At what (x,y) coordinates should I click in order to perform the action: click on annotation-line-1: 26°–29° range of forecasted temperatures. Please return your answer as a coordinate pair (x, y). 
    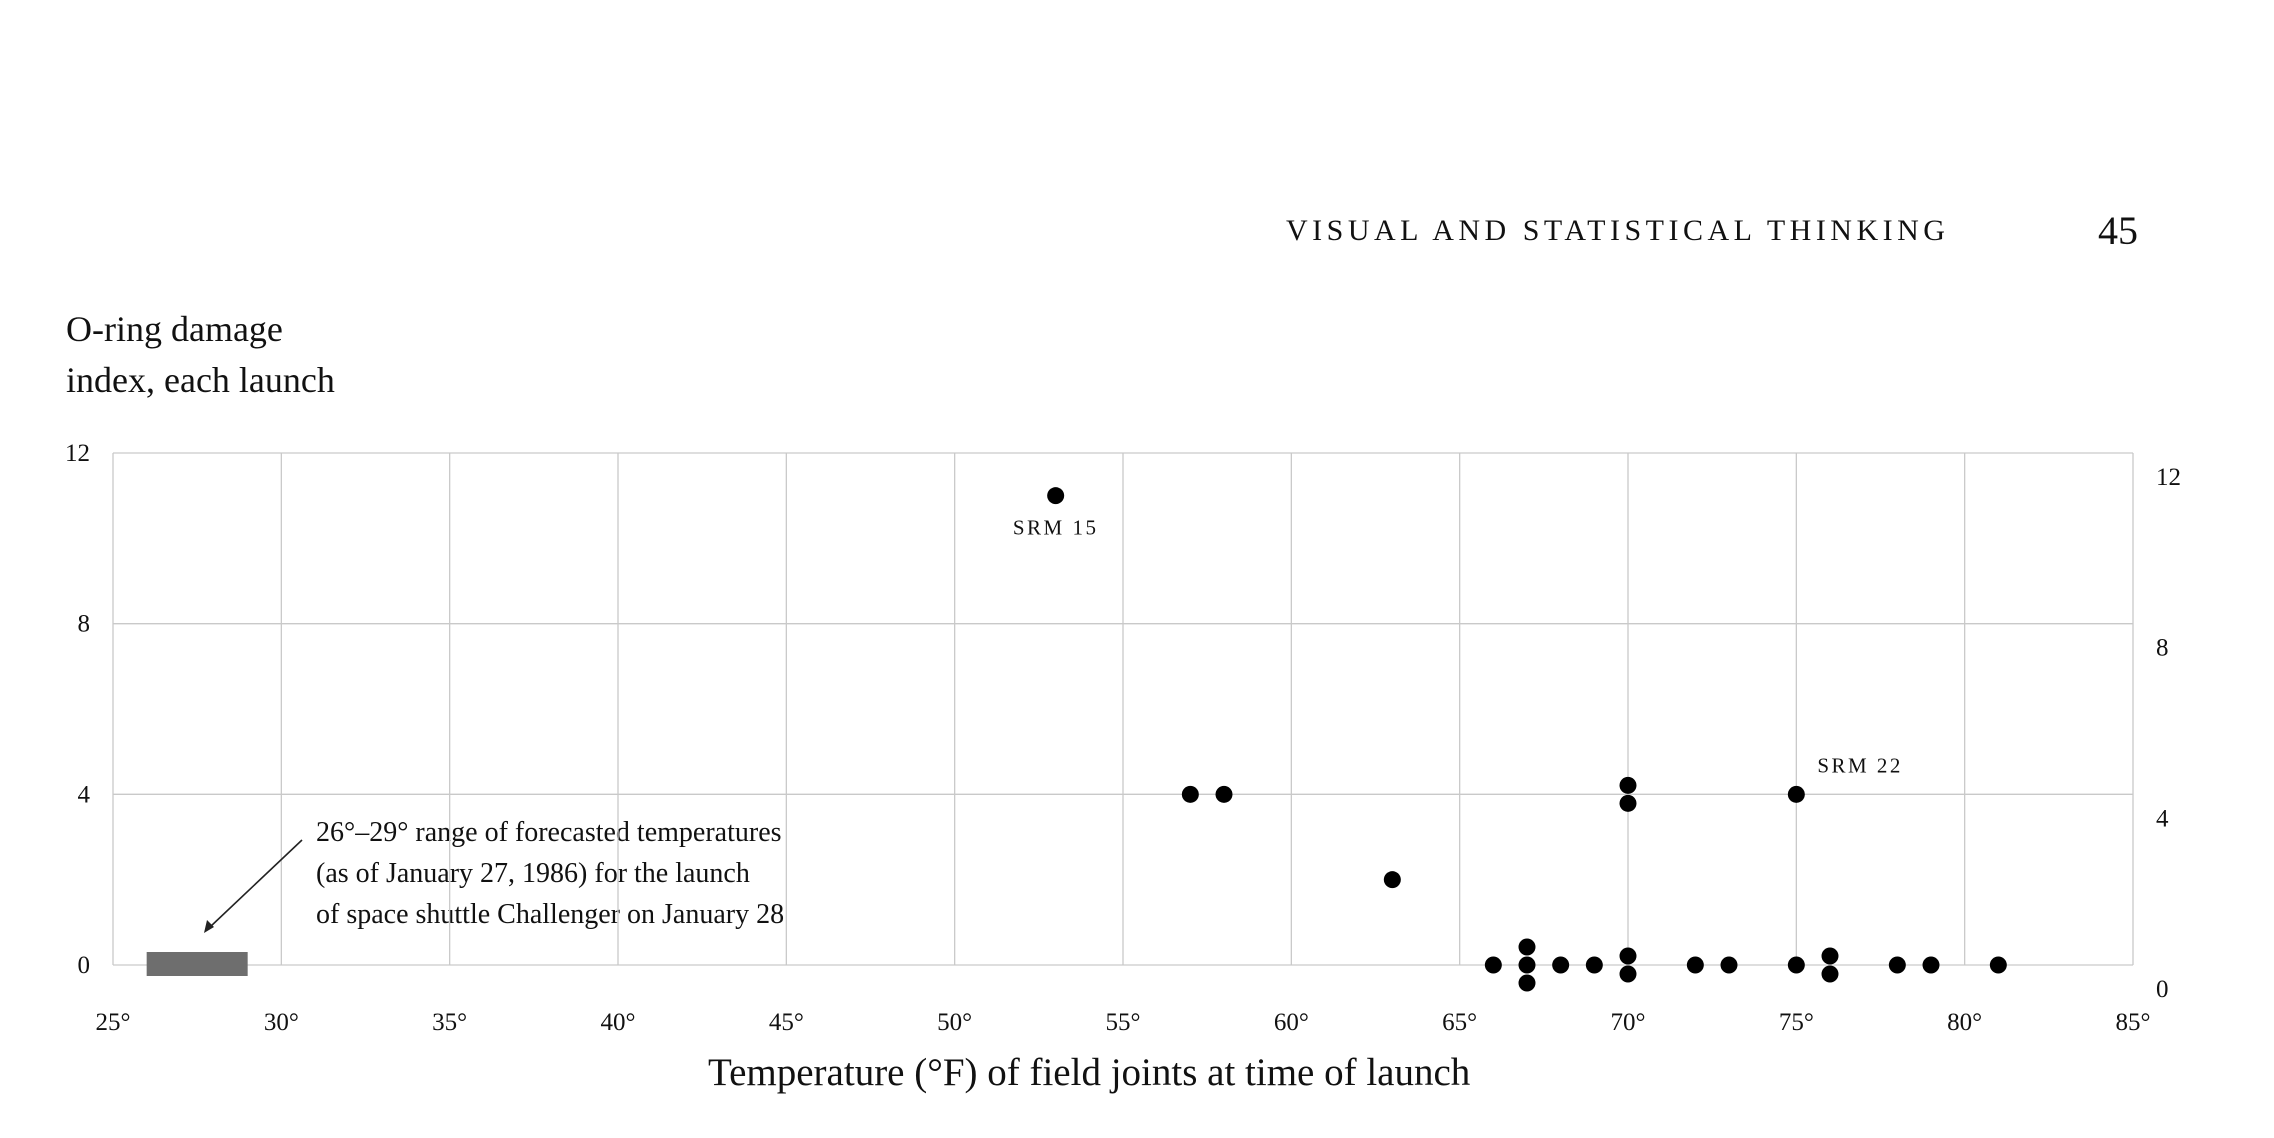
    Looking at the image, I should click on (549, 832).